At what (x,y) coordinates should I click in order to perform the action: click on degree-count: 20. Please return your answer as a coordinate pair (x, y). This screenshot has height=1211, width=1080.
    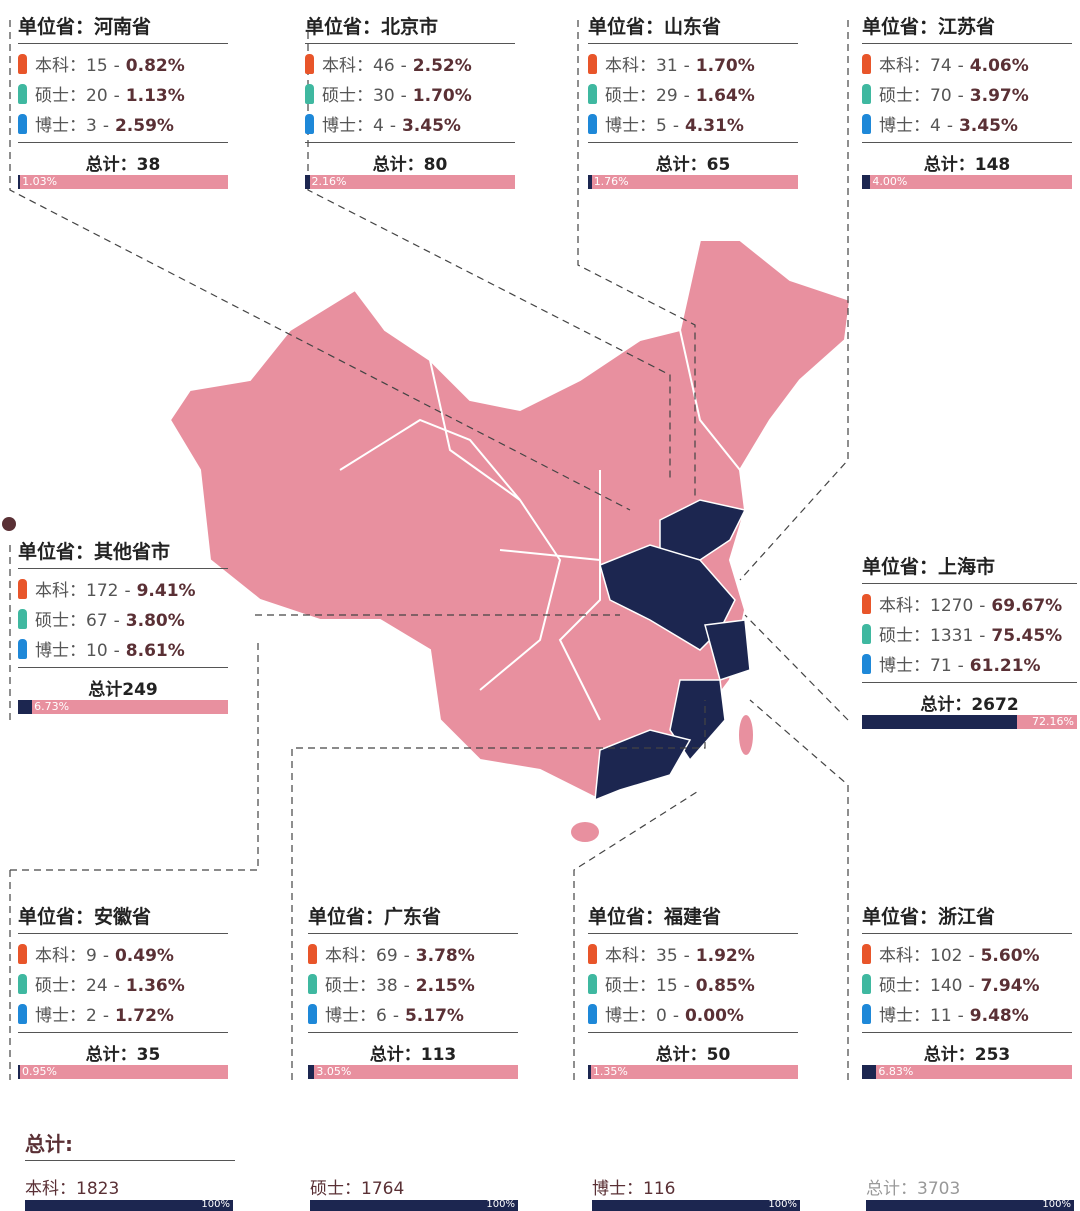
    Looking at the image, I should click on (97, 96).